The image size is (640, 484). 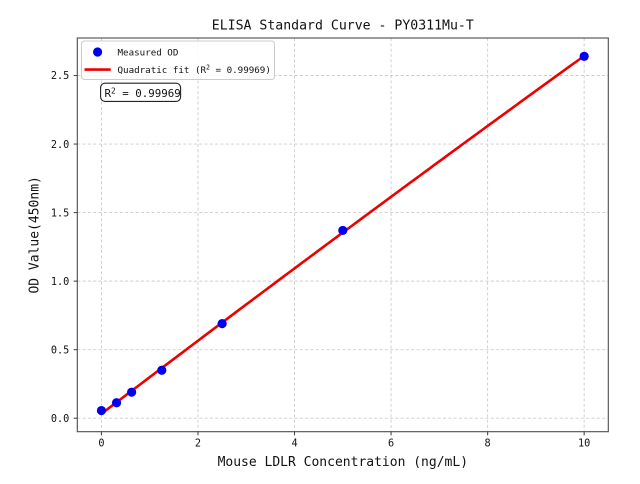 What do you see at coordinates (60, 76) in the screenshot?
I see `y-tick-label: 2.5` at bounding box center [60, 76].